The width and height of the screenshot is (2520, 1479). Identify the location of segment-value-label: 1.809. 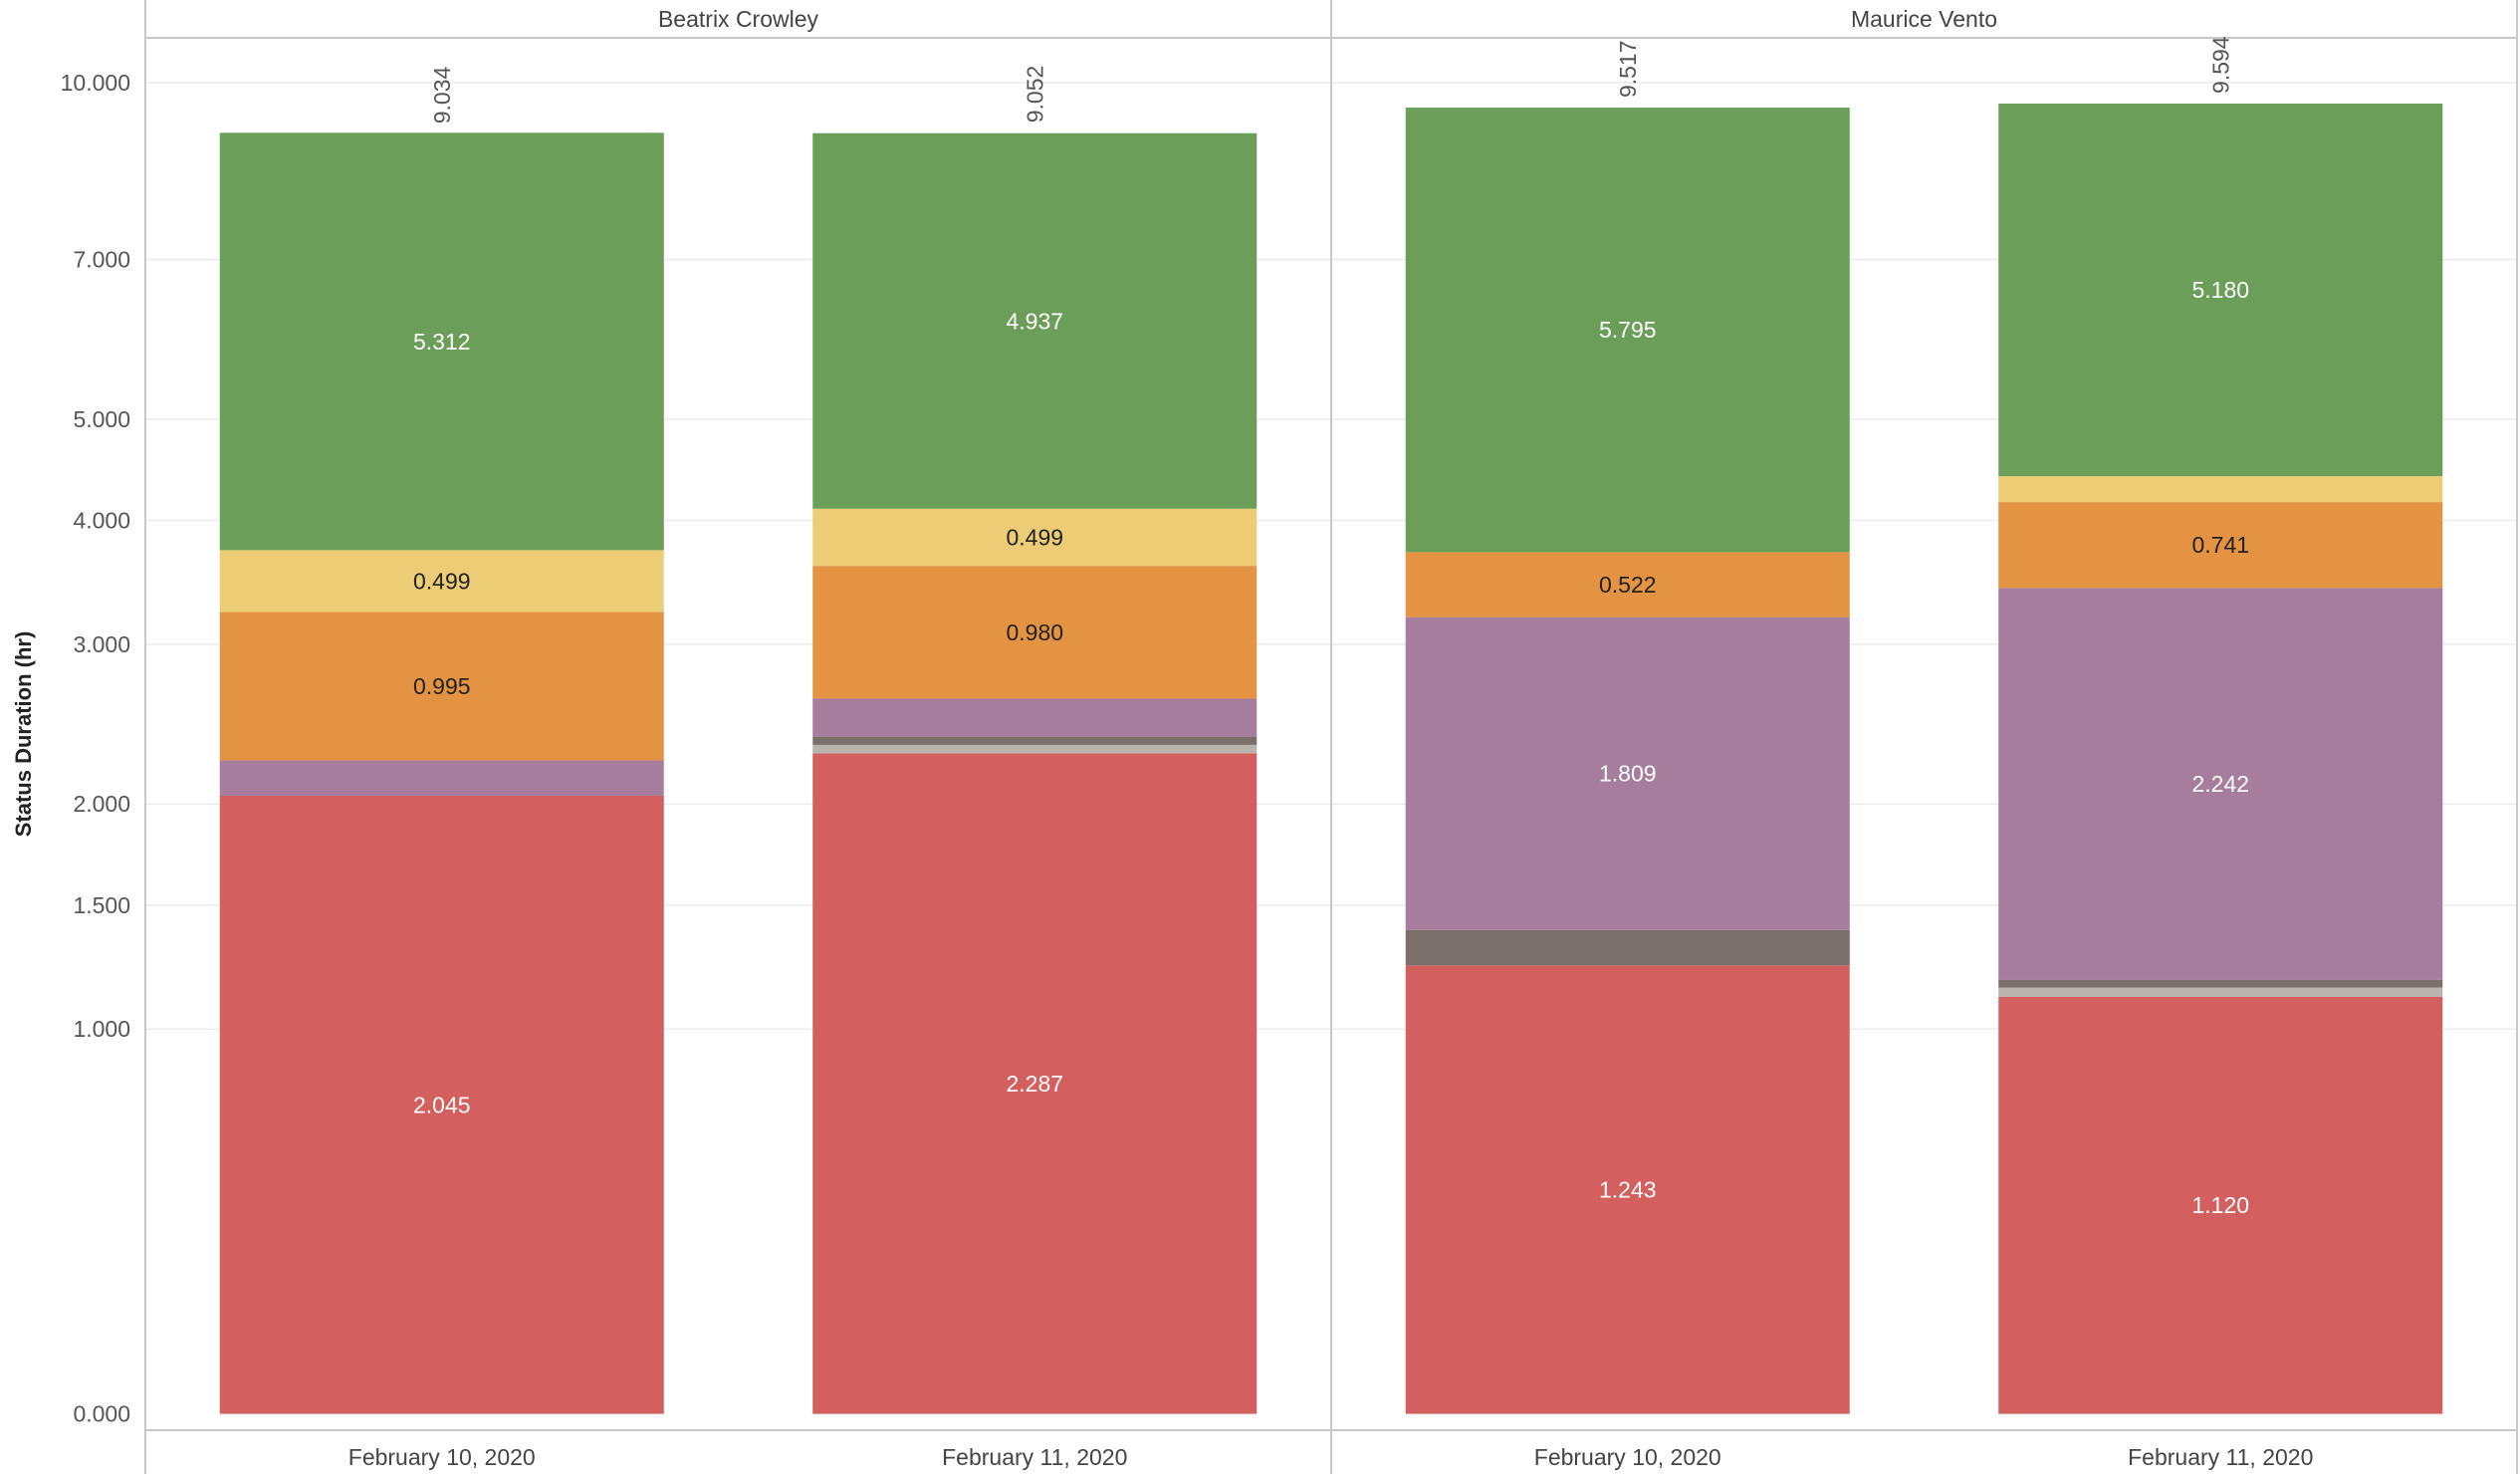
(1628, 774).